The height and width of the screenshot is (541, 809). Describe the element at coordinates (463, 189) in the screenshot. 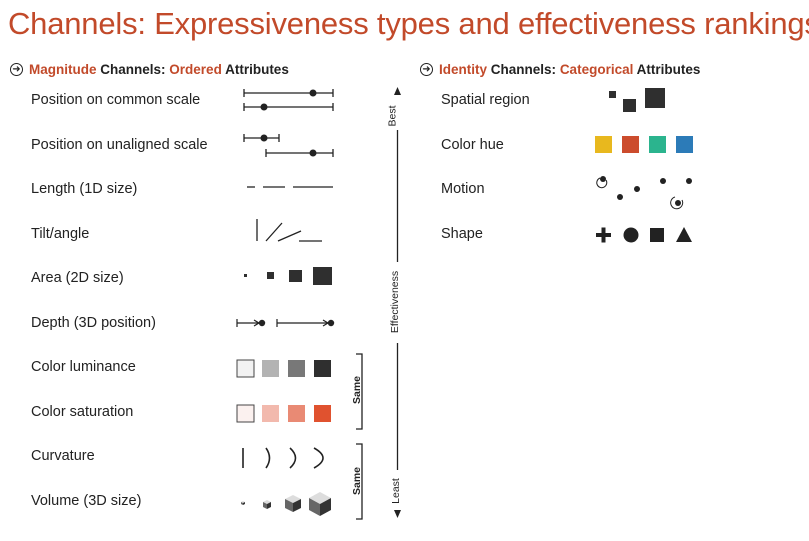

I see `row-label-motion: Motion` at that location.